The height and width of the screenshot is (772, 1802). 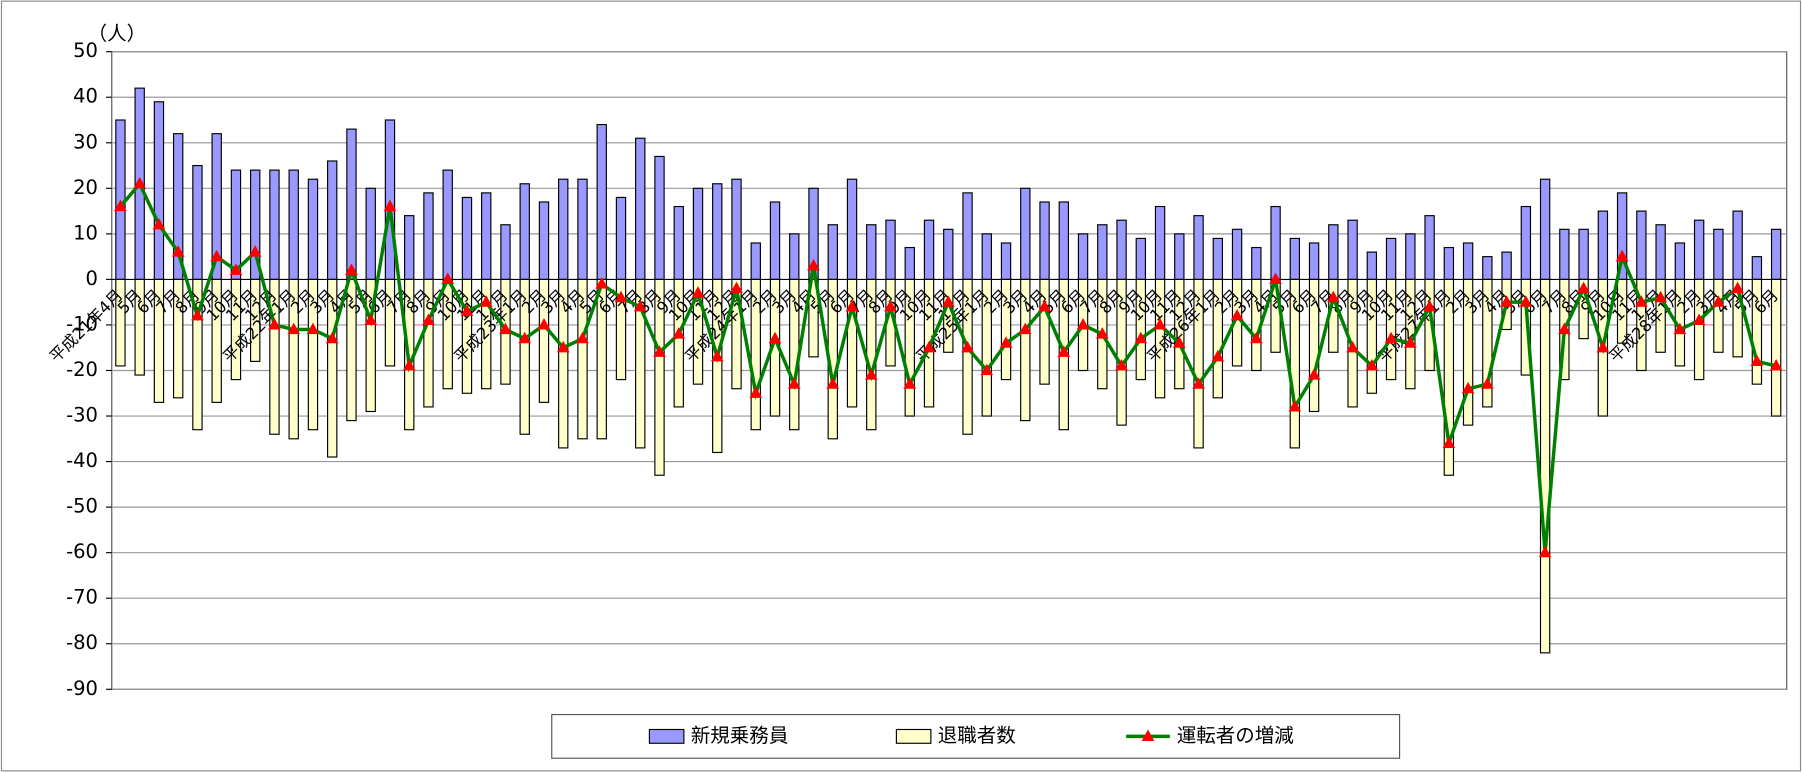 What do you see at coordinates (85, 141) in the screenshot?
I see `y-tick-label: 30` at bounding box center [85, 141].